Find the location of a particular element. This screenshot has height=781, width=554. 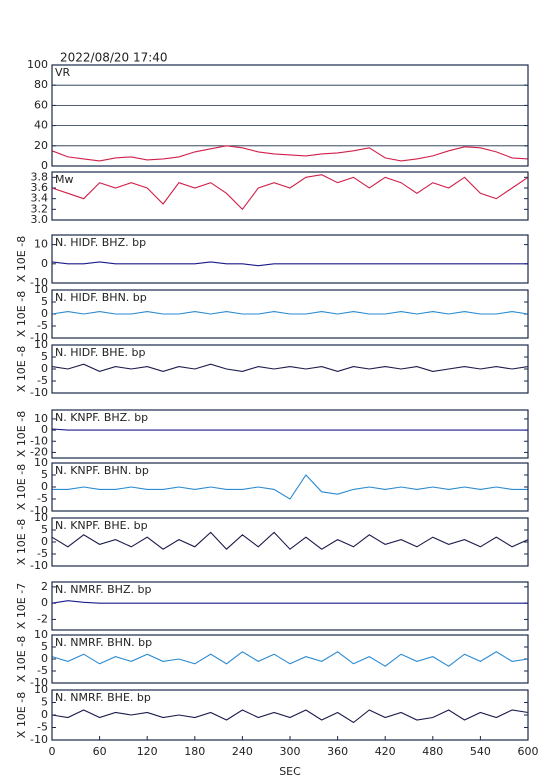

x-tick-label: 300 is located at coordinates (290, 751).